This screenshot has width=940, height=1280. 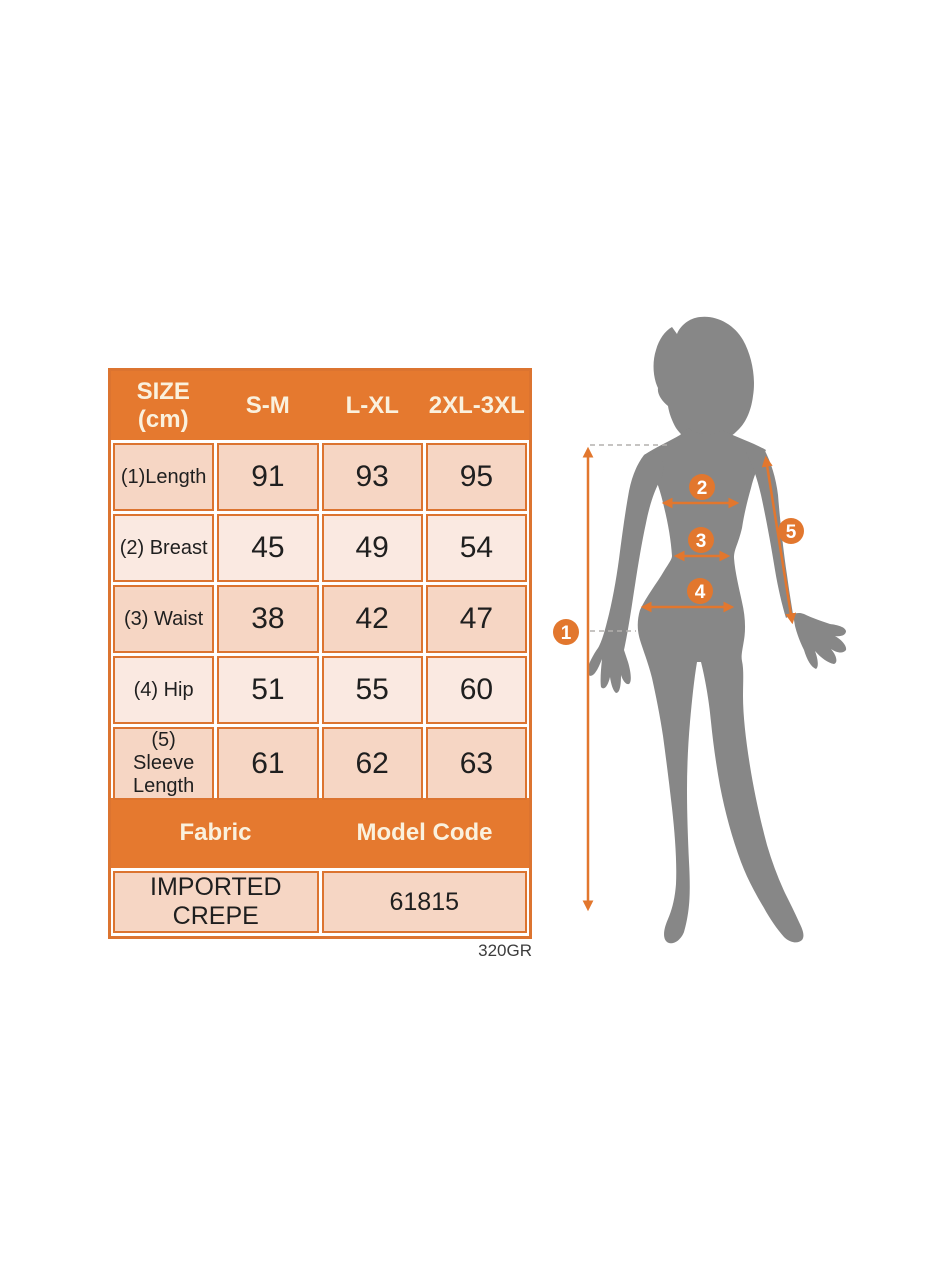 What do you see at coordinates (505, 950) in the screenshot?
I see `weight-note: 320GR` at bounding box center [505, 950].